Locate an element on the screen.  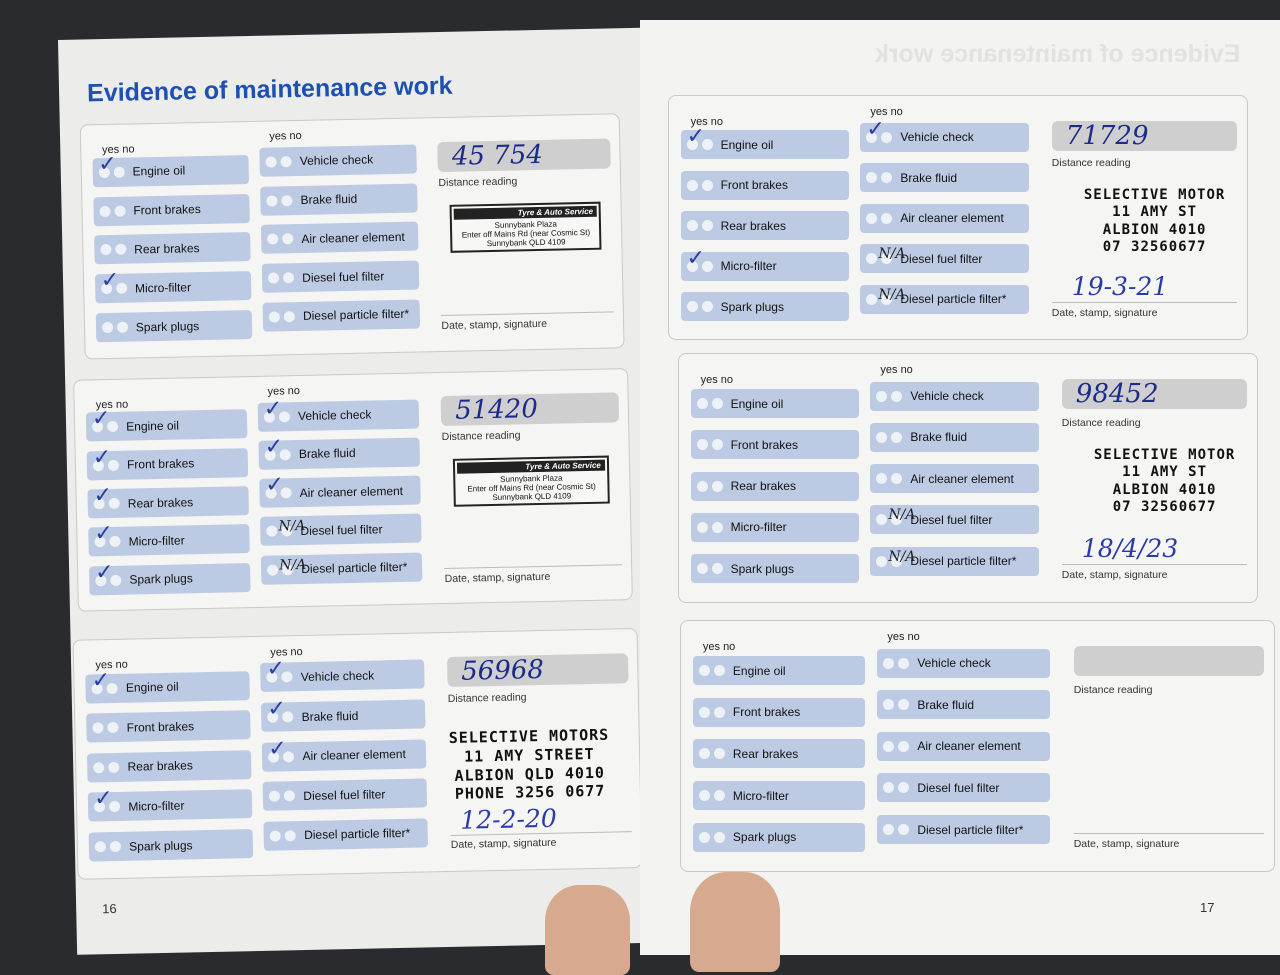
service-item: ✓ Spark plugs is located at coordinates (170, 578).